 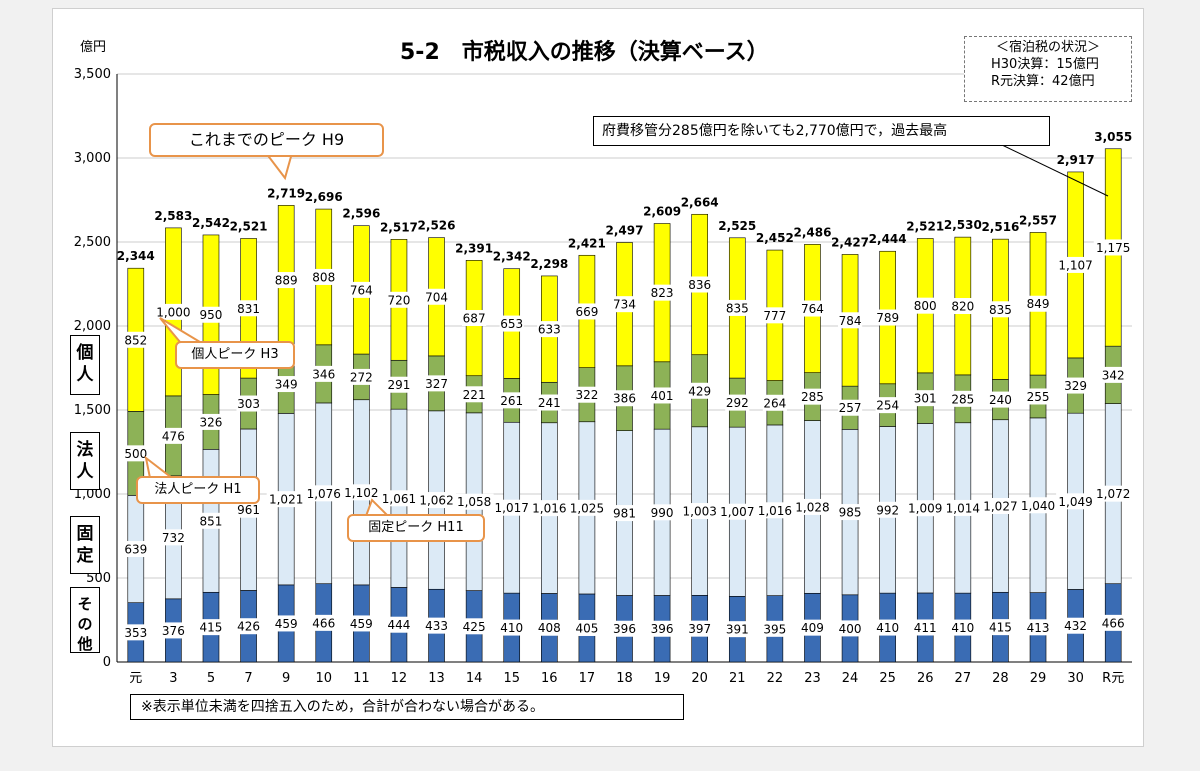 I want to click on value-label-fixed: 1,102, so click(x=361, y=493).